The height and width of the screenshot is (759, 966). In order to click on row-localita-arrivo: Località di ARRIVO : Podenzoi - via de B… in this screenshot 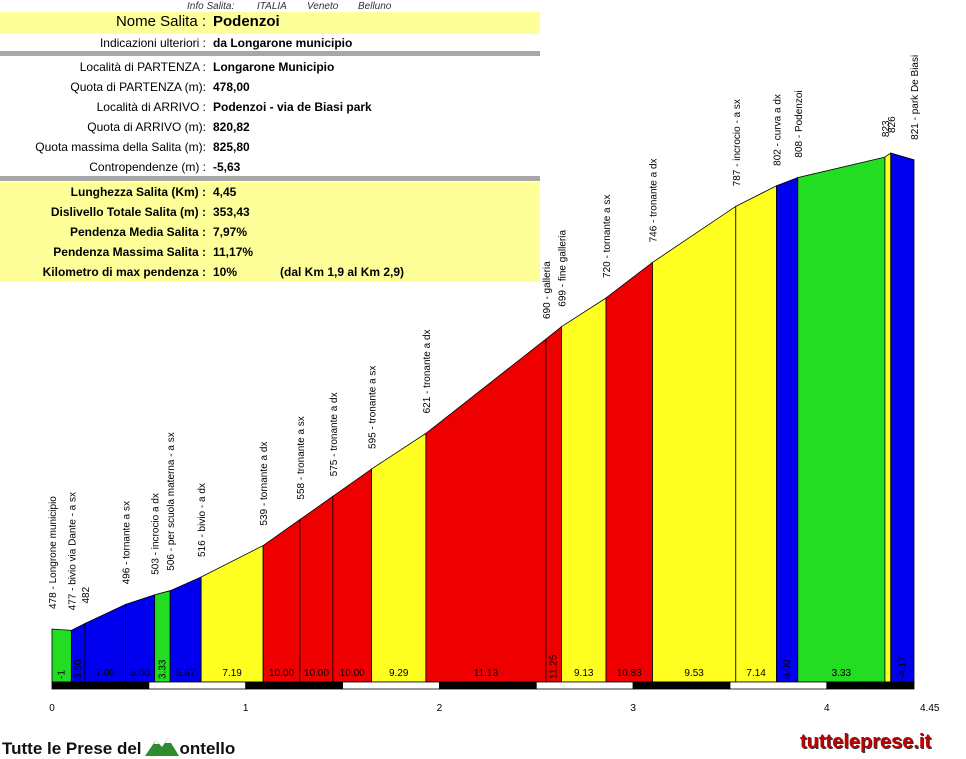, I will do `click(270, 107)`.